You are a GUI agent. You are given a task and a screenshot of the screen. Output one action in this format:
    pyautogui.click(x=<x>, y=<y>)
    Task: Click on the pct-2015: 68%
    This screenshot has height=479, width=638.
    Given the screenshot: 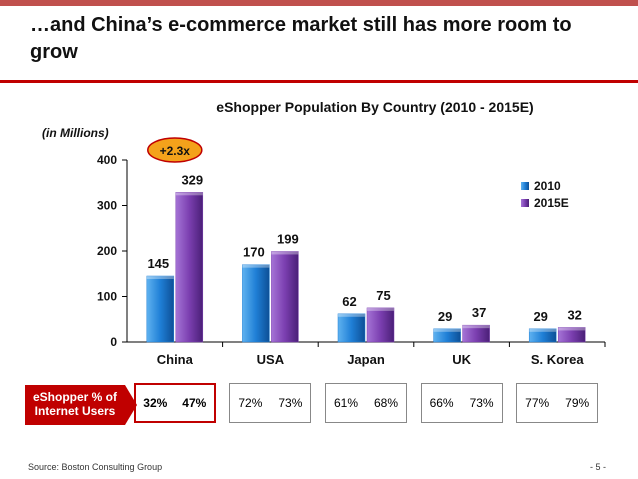 What is the action you would take?
    pyautogui.click(x=386, y=403)
    